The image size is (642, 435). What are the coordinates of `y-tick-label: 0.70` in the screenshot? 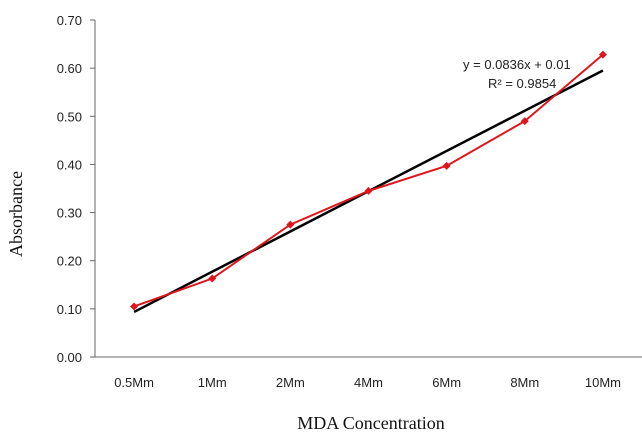 It's located at (69, 20).